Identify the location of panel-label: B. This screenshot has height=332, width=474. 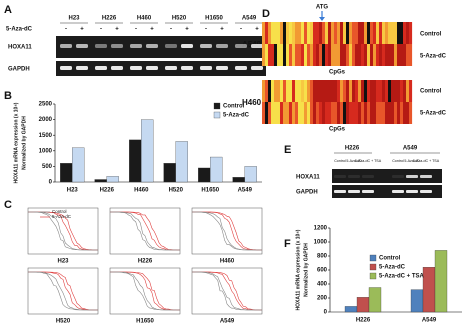
(8, 96).